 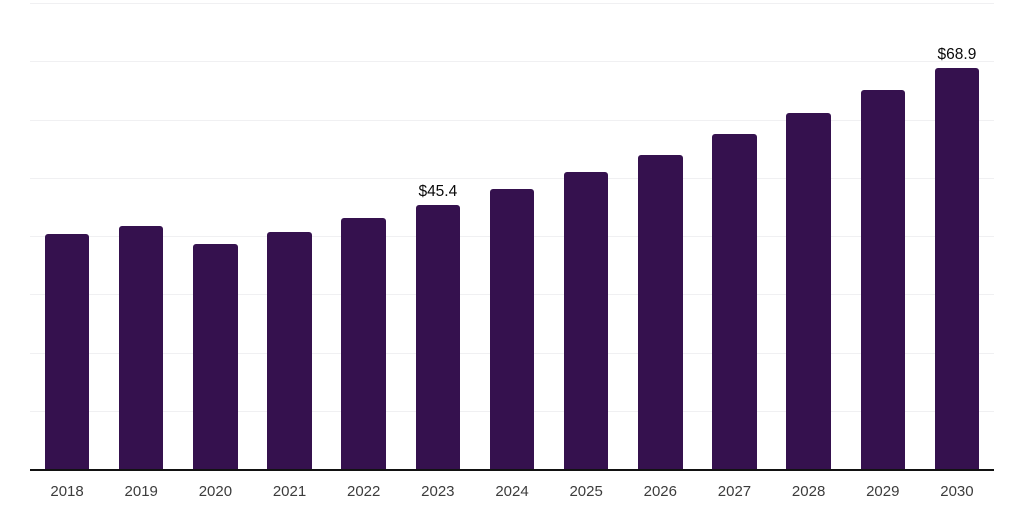 What do you see at coordinates (289, 350) in the screenshot?
I see `bar-2021` at bounding box center [289, 350].